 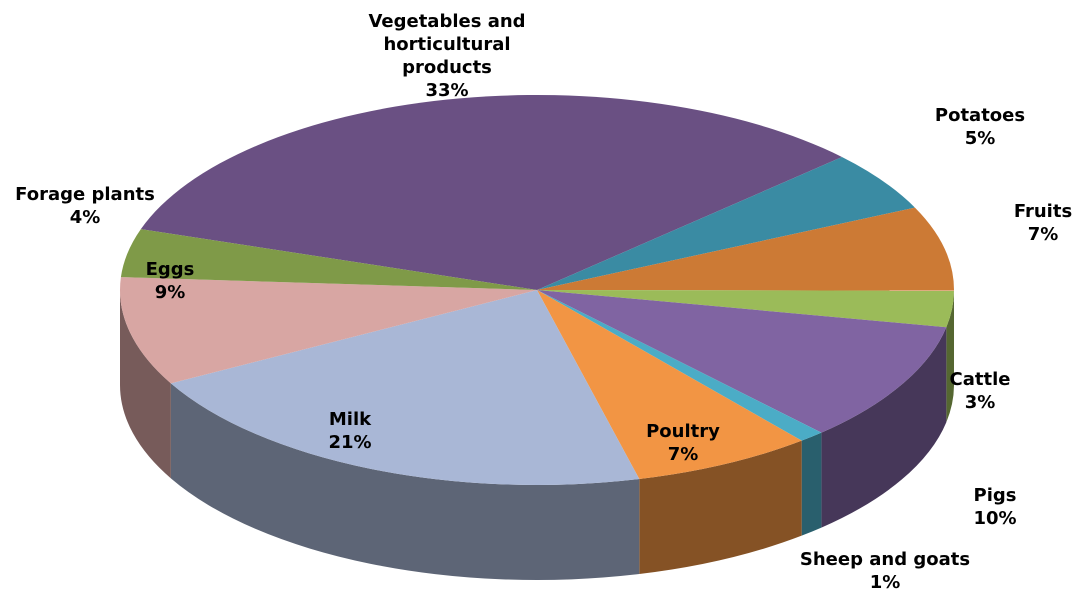 I want to click on data-label: Cattle 3%, so click(x=980, y=391).